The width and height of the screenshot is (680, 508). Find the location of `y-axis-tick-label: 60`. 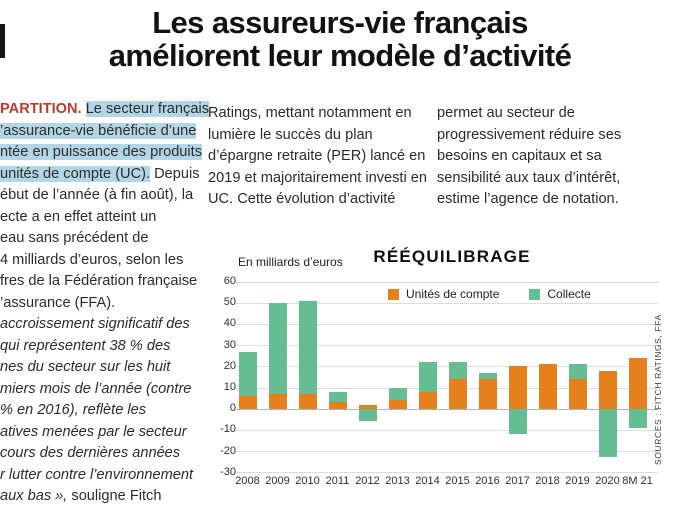

y-axis-tick-label: 60 is located at coordinates (229, 281).